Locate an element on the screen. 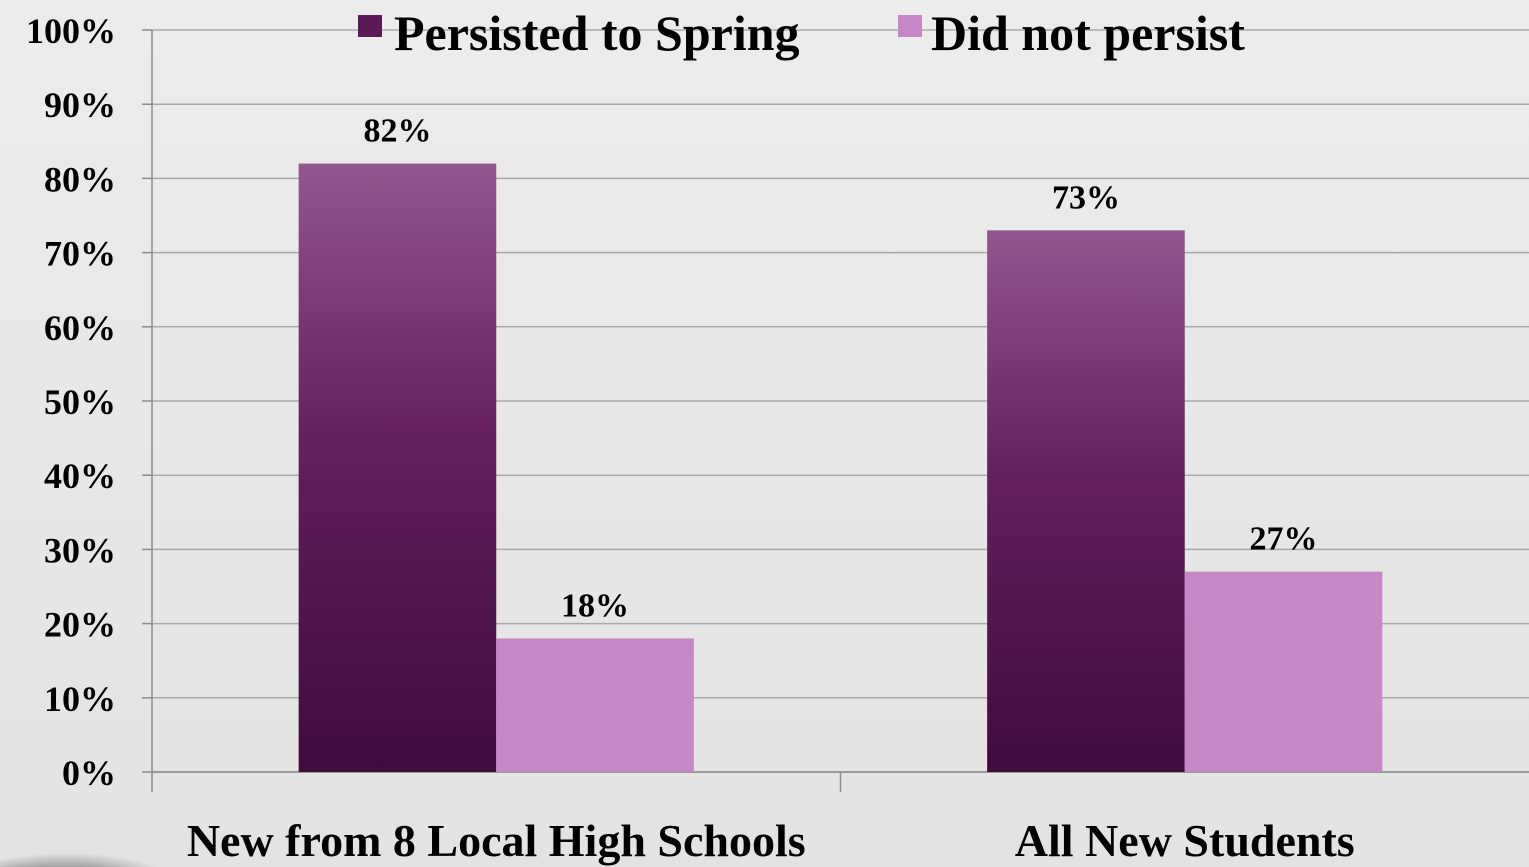  y-axis-tick-label: 50% is located at coordinates (80, 402).